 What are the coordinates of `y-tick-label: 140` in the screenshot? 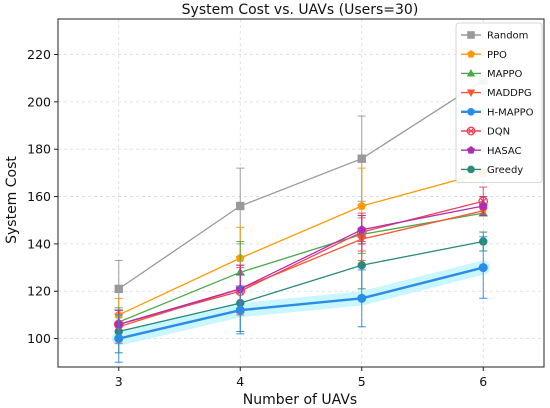 It's located at (39, 243).